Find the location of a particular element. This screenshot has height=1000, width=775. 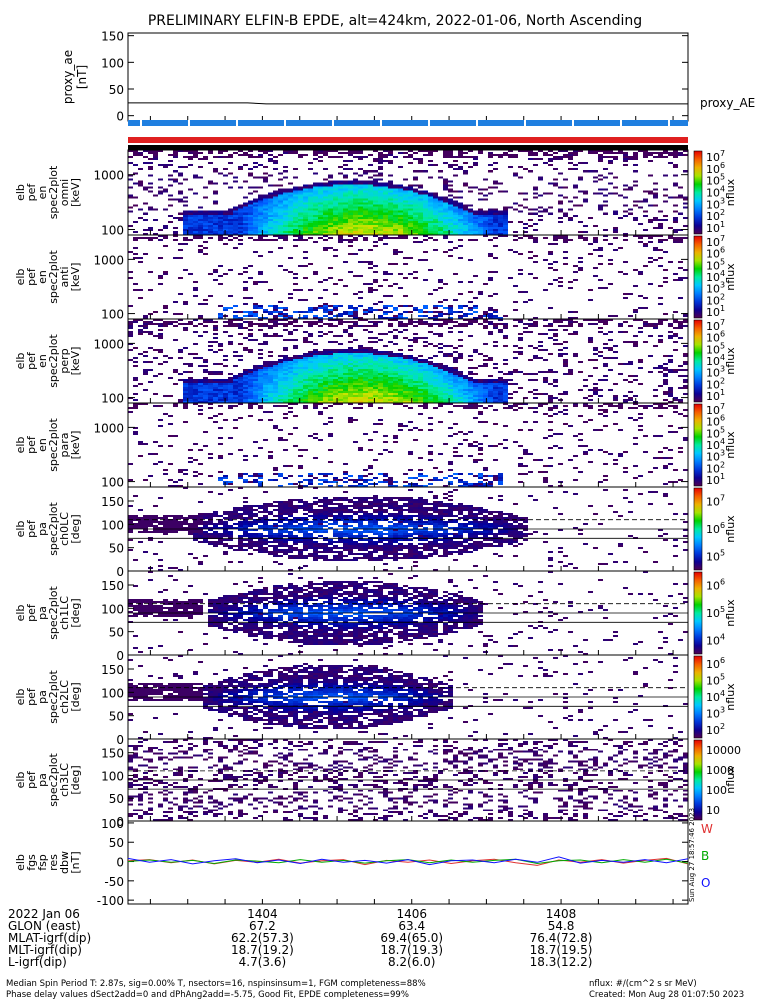

proxy-ae-frame is located at coordinates (408, 77).